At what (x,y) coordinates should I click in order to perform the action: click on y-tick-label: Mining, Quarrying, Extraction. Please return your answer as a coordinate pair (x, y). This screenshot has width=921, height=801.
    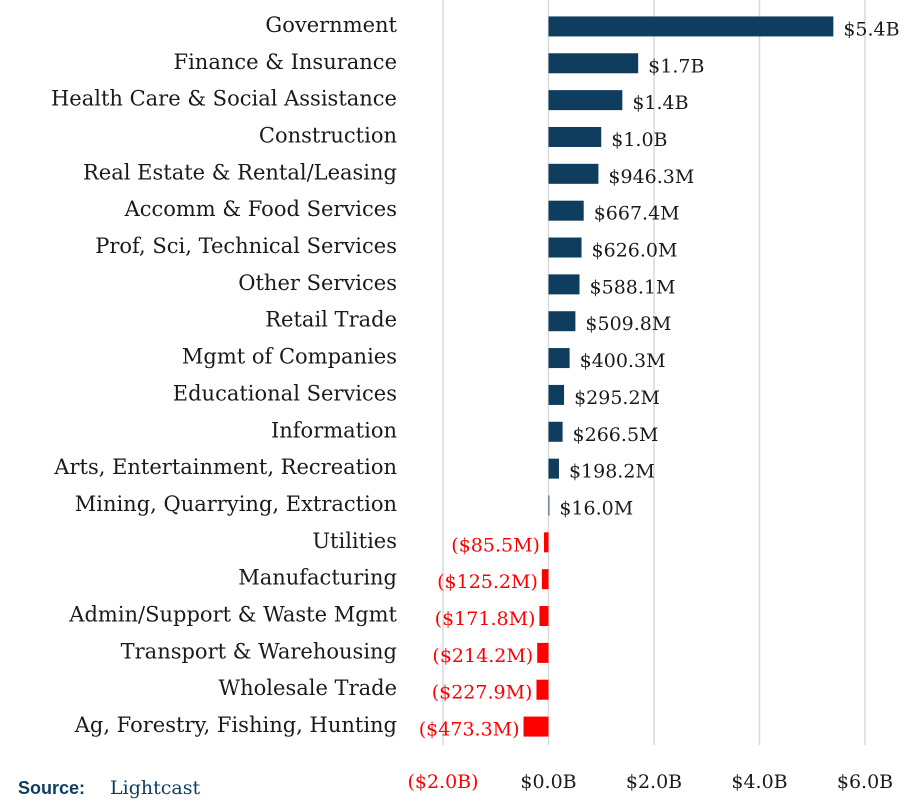
    Looking at the image, I should click on (236, 504).